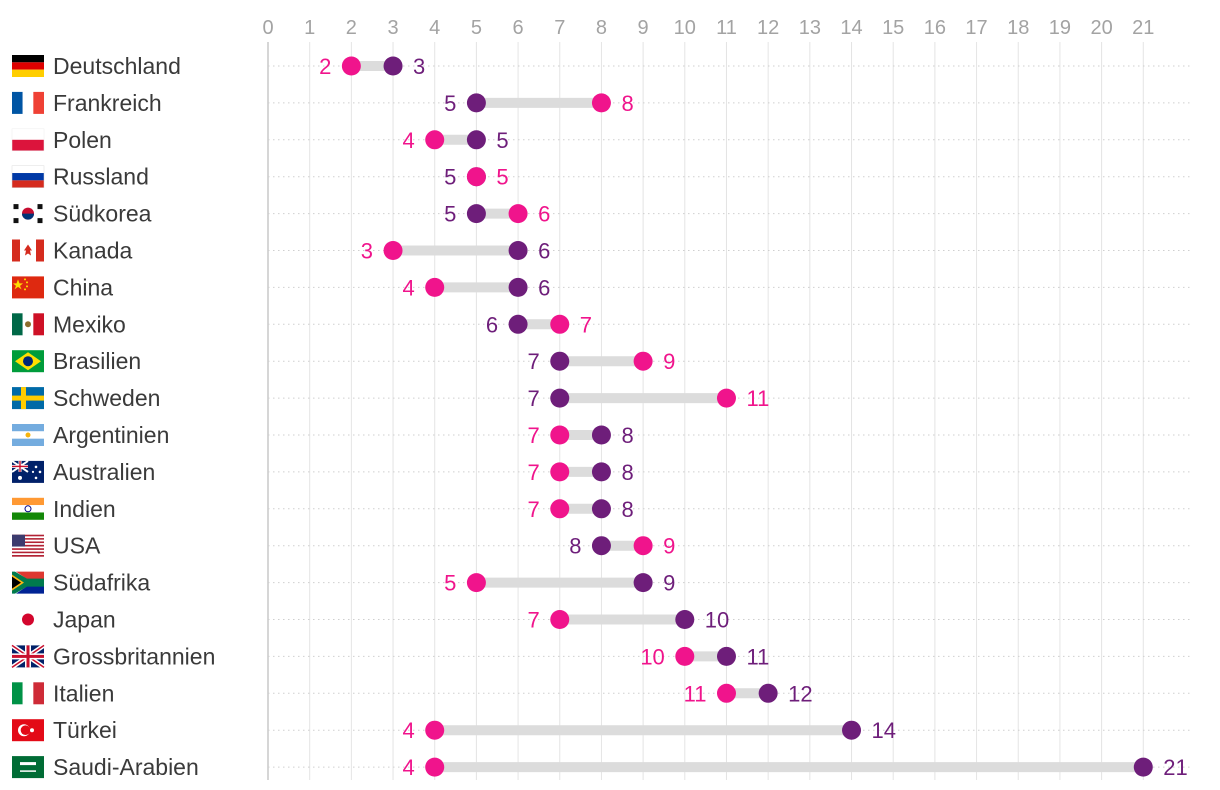  What do you see at coordinates (643, 28) in the screenshot?
I see `x-tick-label: 9` at bounding box center [643, 28].